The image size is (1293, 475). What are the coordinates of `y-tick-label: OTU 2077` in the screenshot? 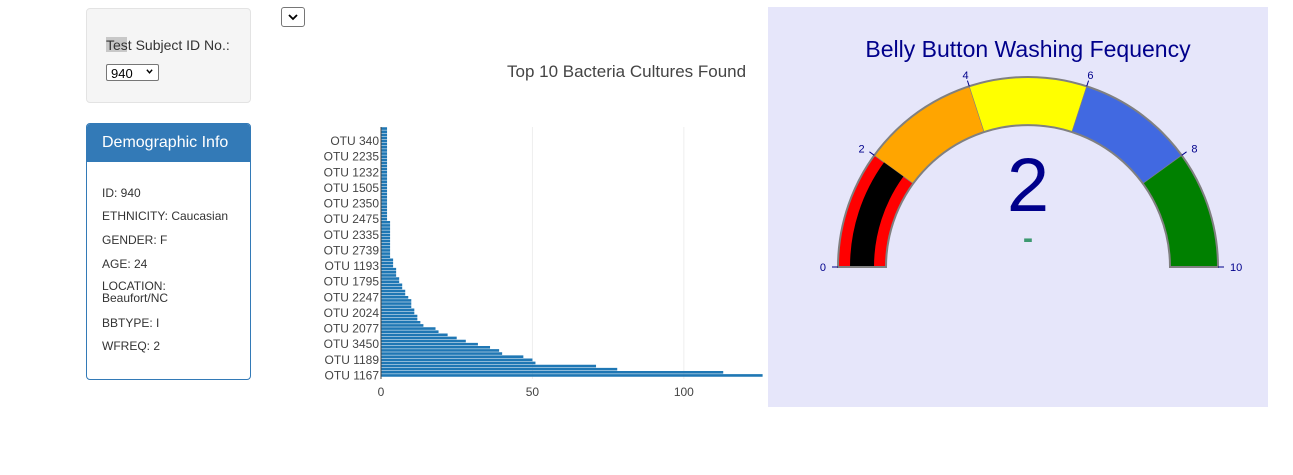 It's located at (352, 329).